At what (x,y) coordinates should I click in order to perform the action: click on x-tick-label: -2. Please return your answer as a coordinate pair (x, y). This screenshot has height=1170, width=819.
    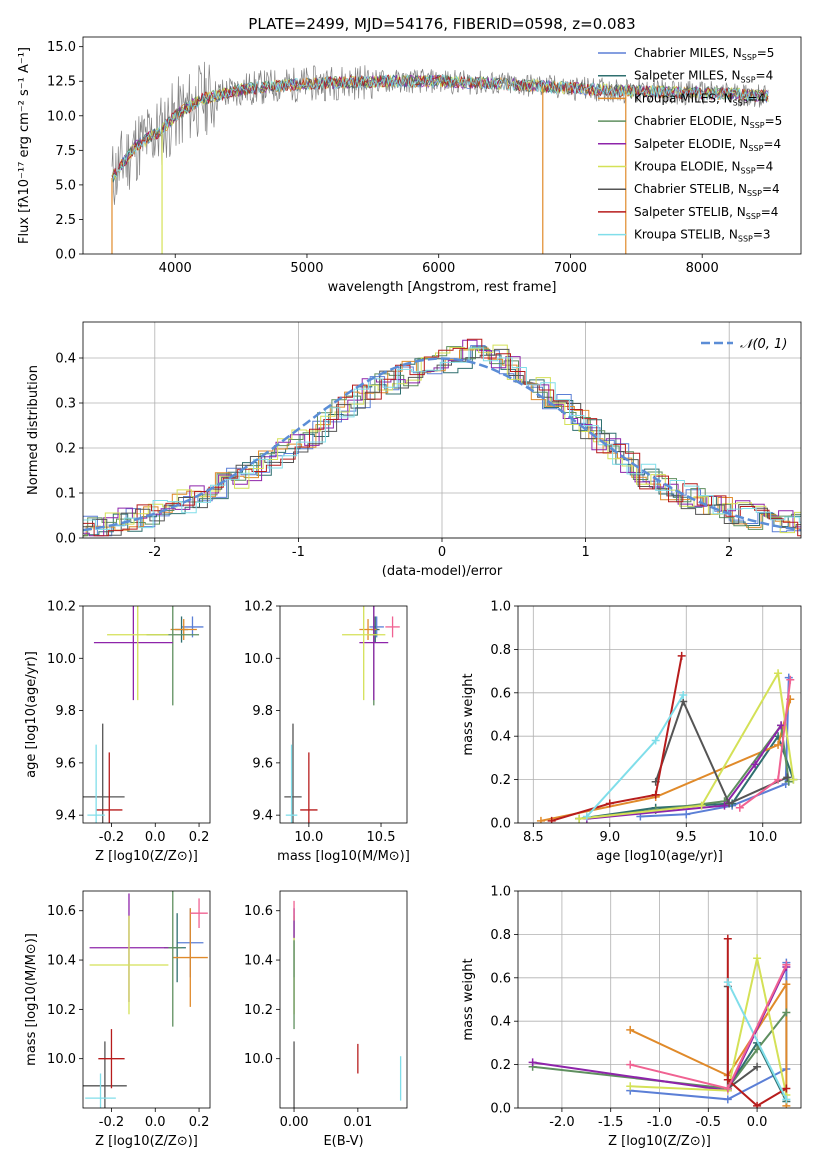
    Looking at the image, I should click on (154, 552).